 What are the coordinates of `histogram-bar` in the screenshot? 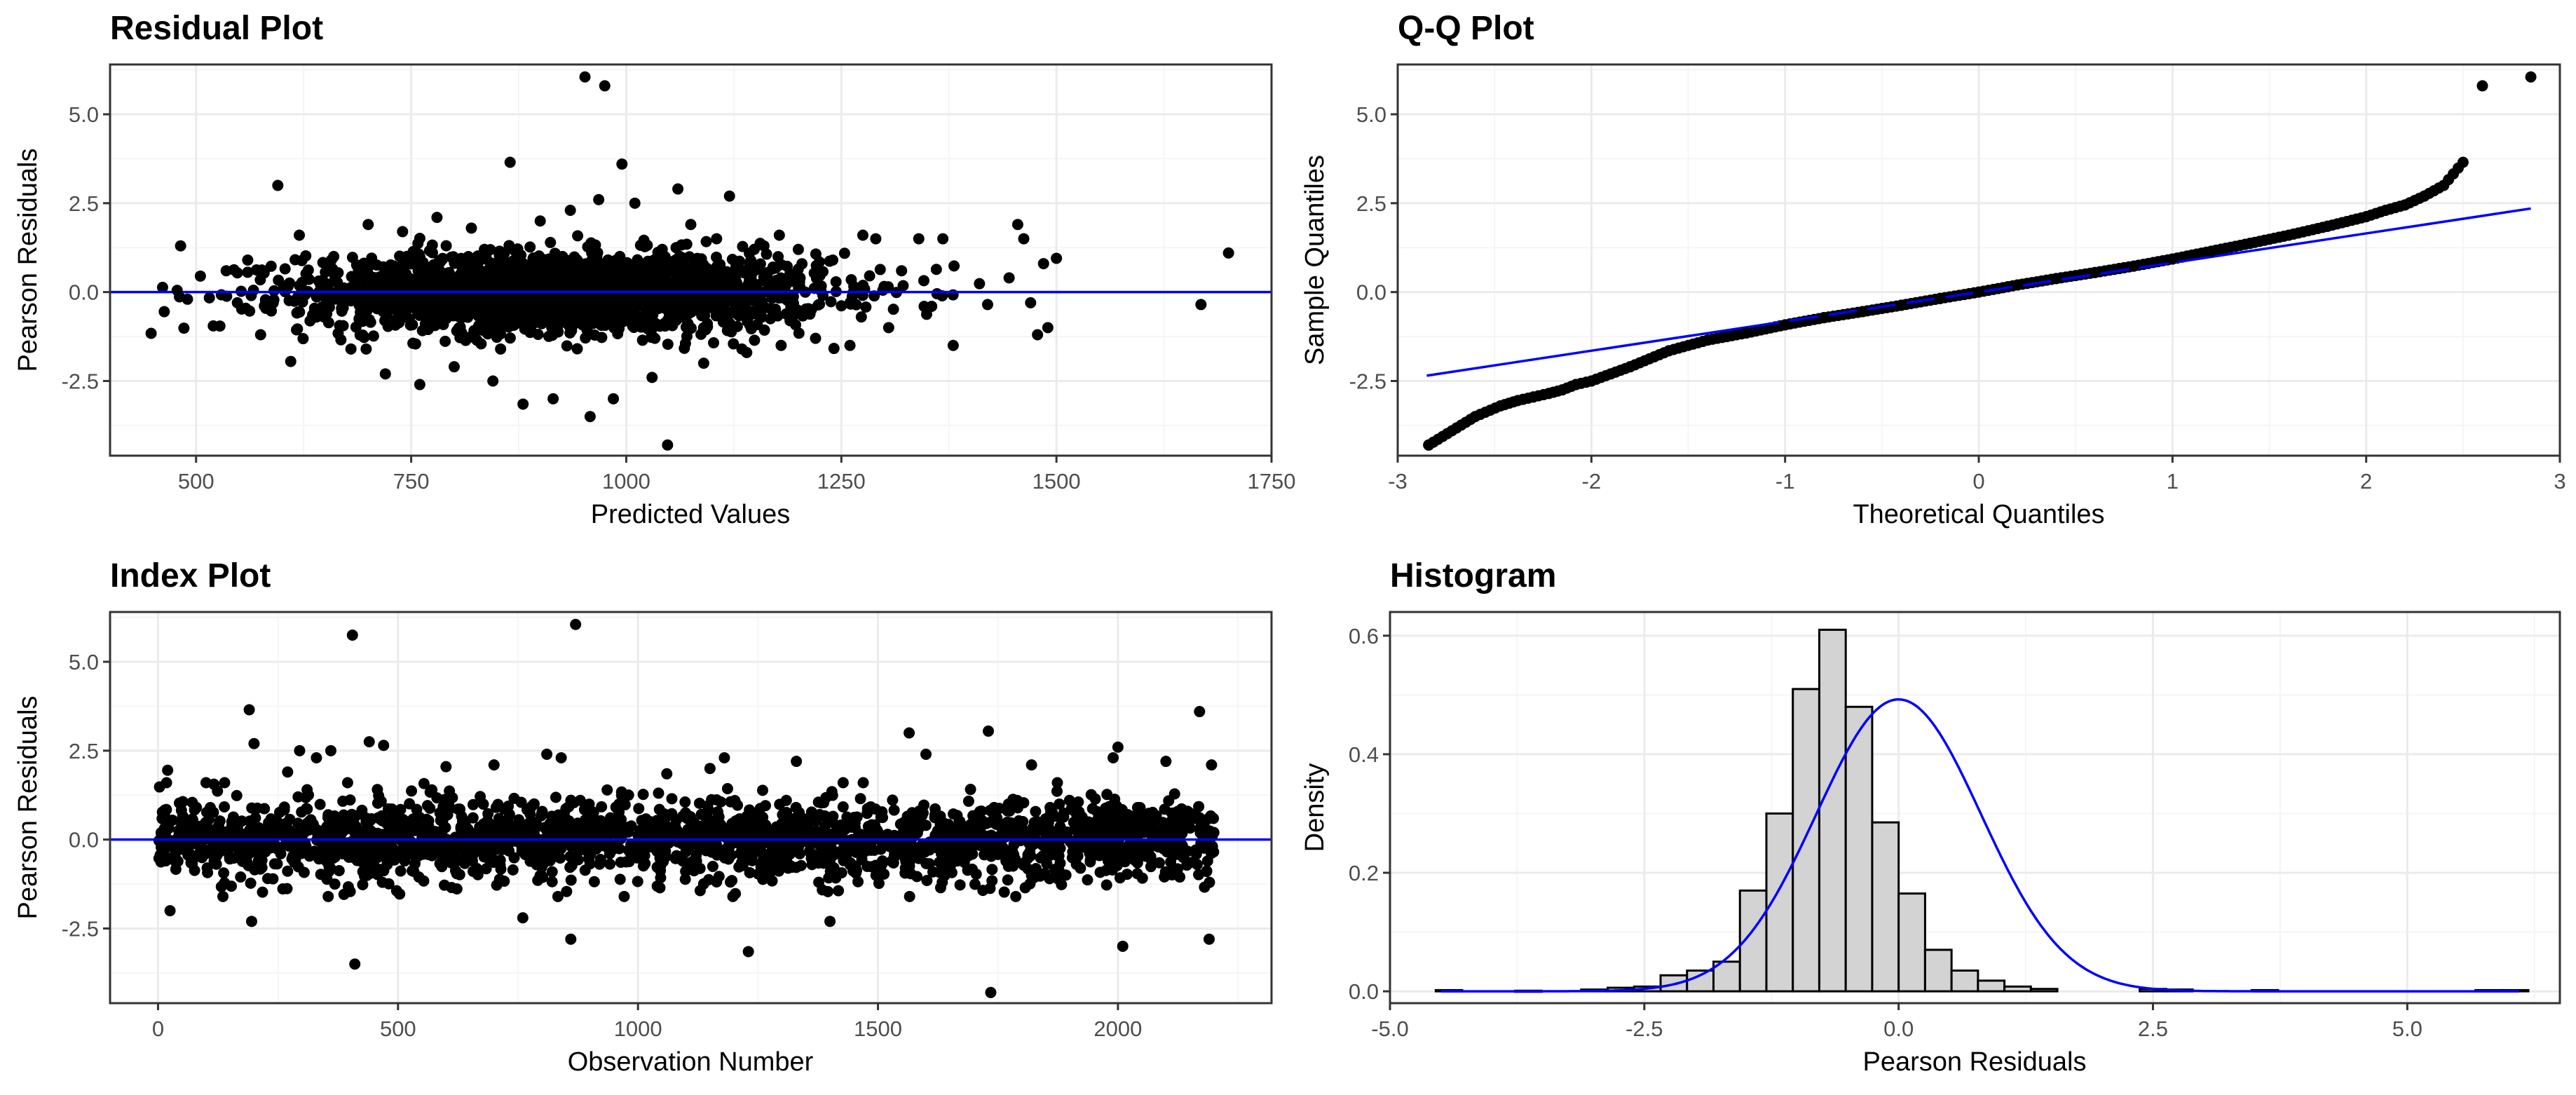 It's located at (1964, 982).